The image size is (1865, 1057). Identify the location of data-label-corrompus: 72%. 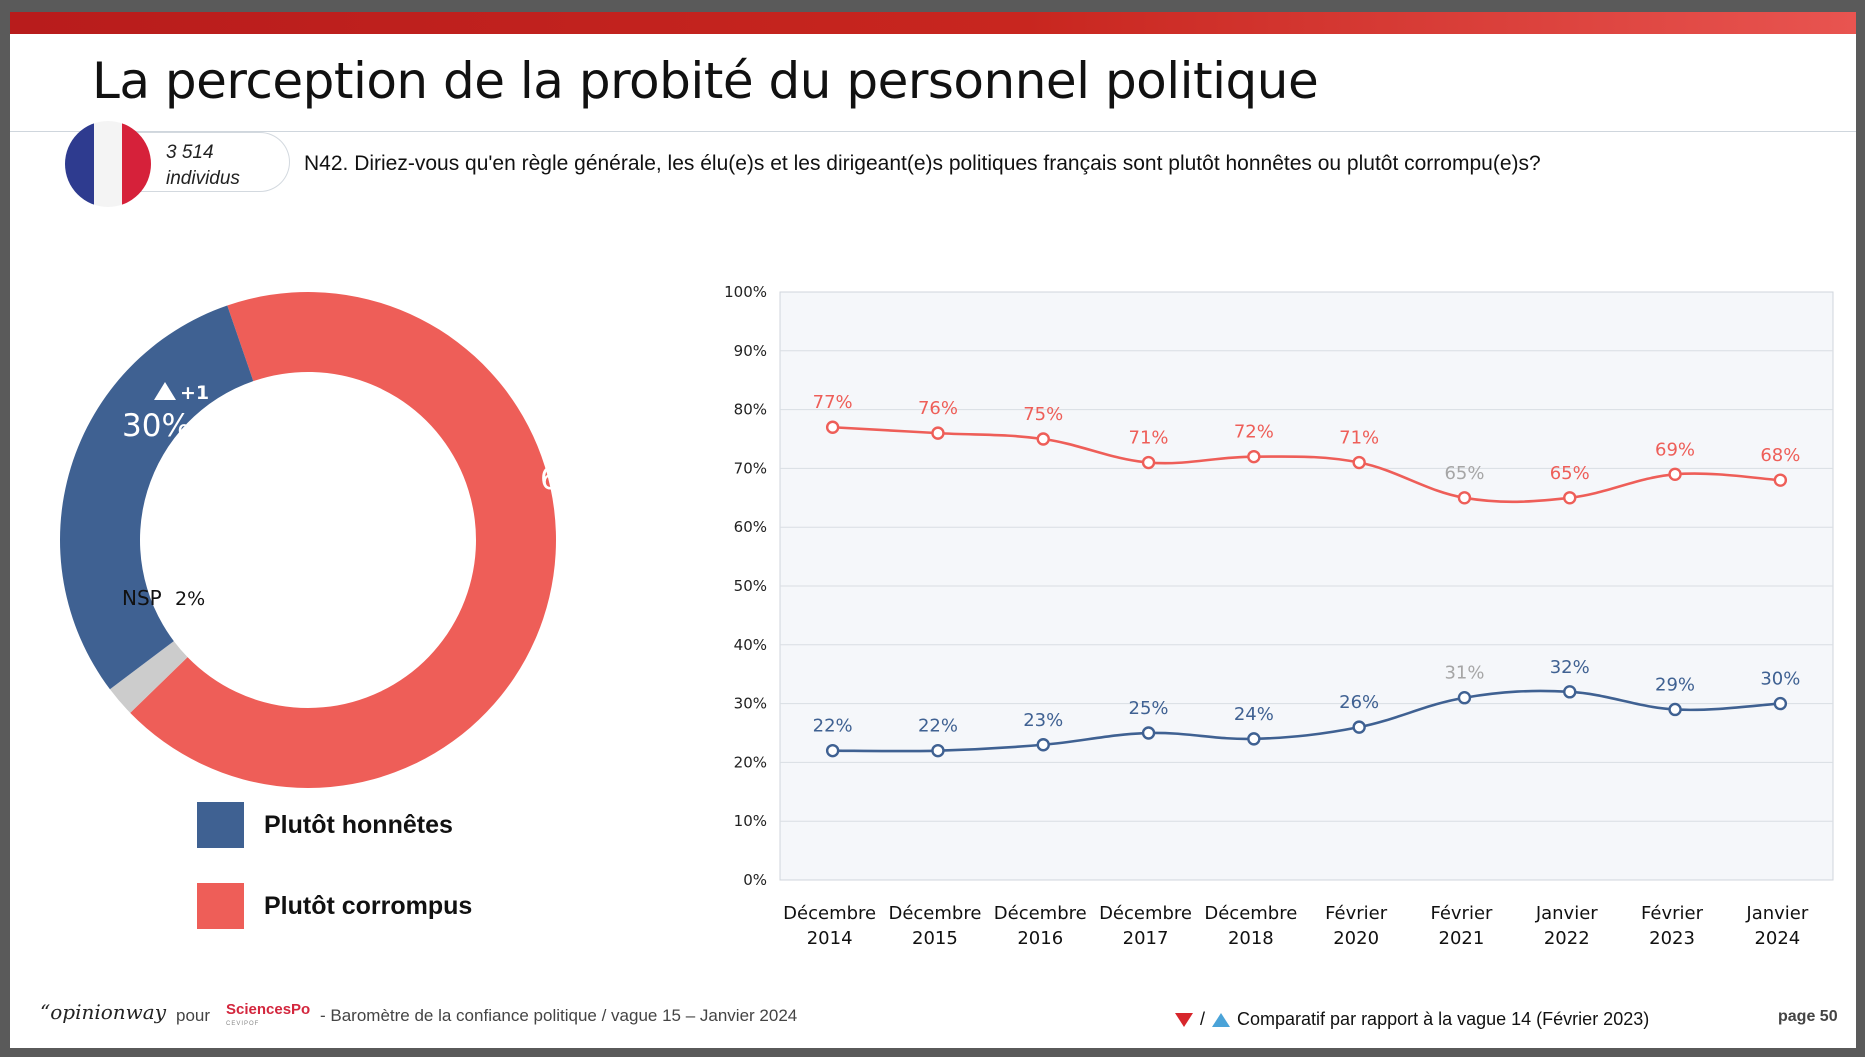
(1254, 432).